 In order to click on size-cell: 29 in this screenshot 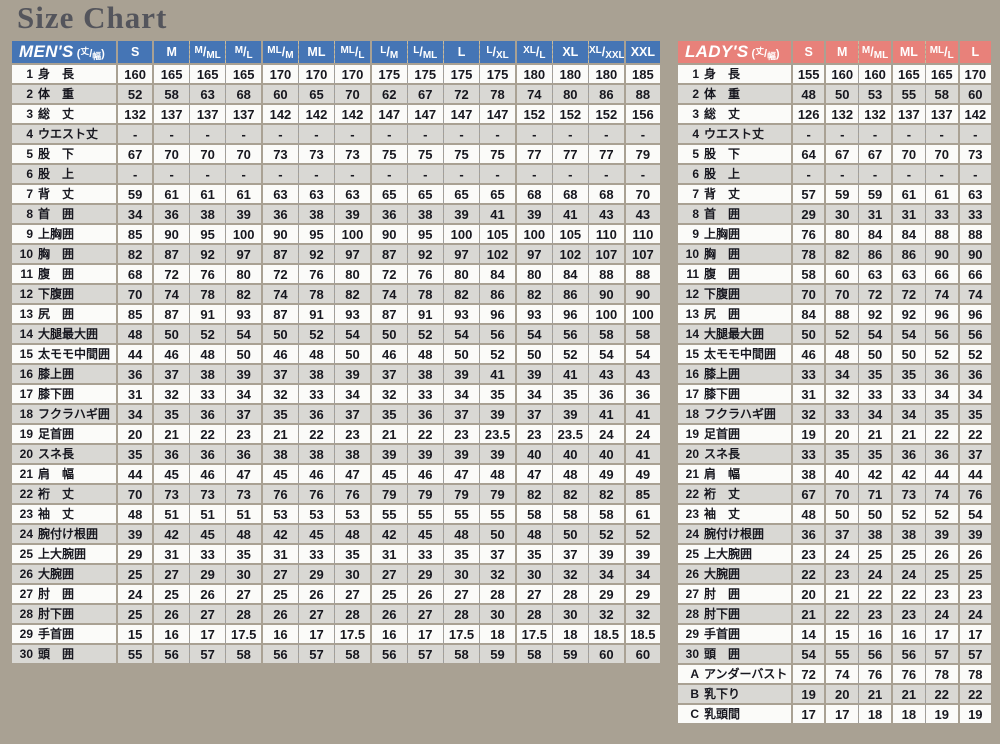, I will do `click(808, 215)`.